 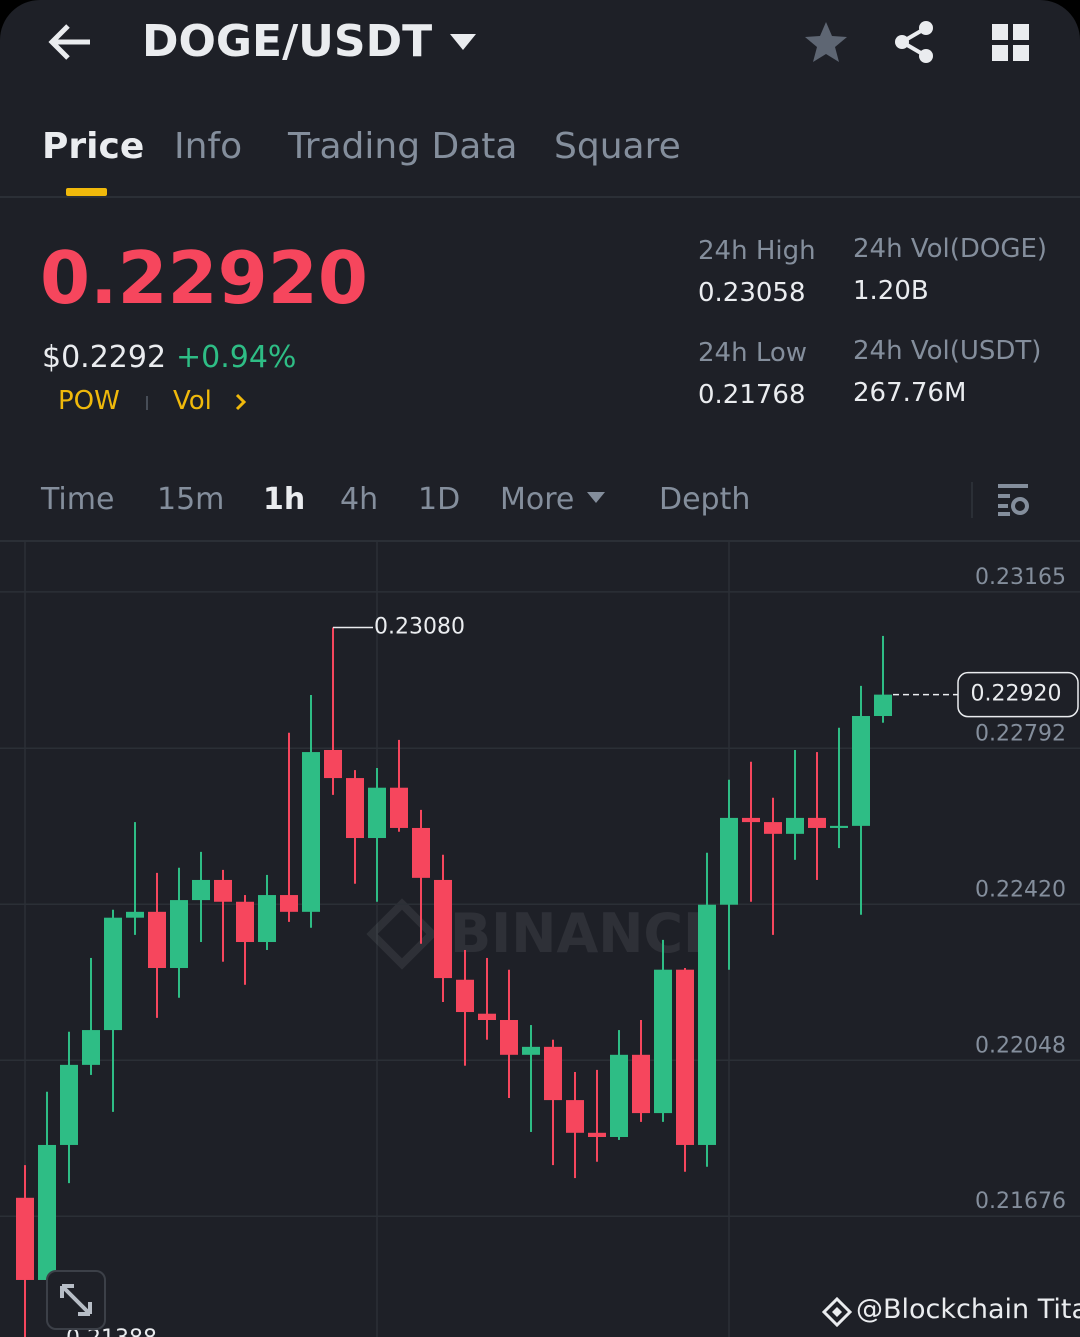 I want to click on stat-label: 24h Vol(USDT), so click(x=947, y=351).